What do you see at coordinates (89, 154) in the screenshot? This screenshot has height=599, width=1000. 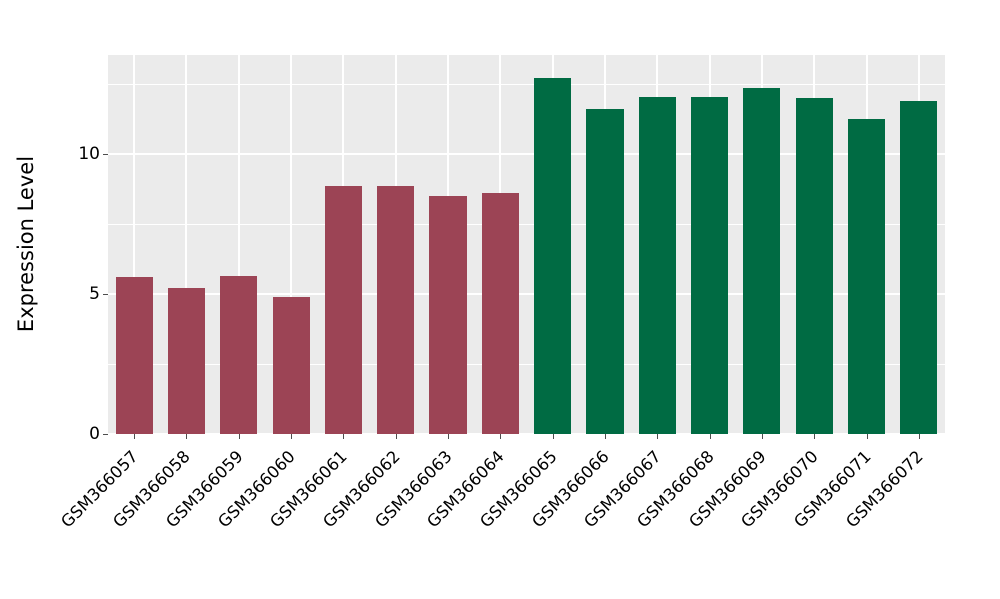 I see `y-axis-tick-label: 10` at bounding box center [89, 154].